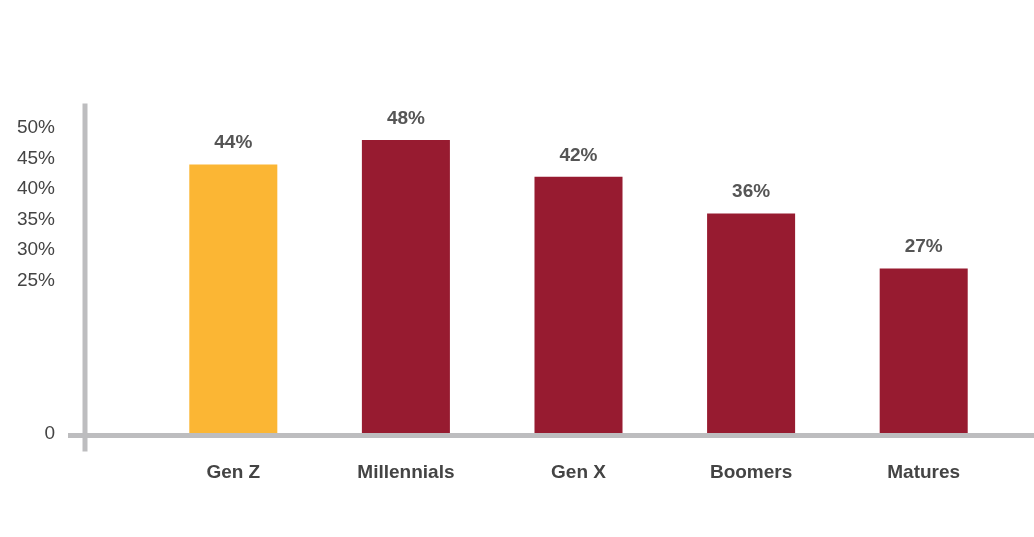 This screenshot has height=537, width=1034. Describe the element at coordinates (36, 127) in the screenshot. I see `y-tick-label: 50%` at that location.